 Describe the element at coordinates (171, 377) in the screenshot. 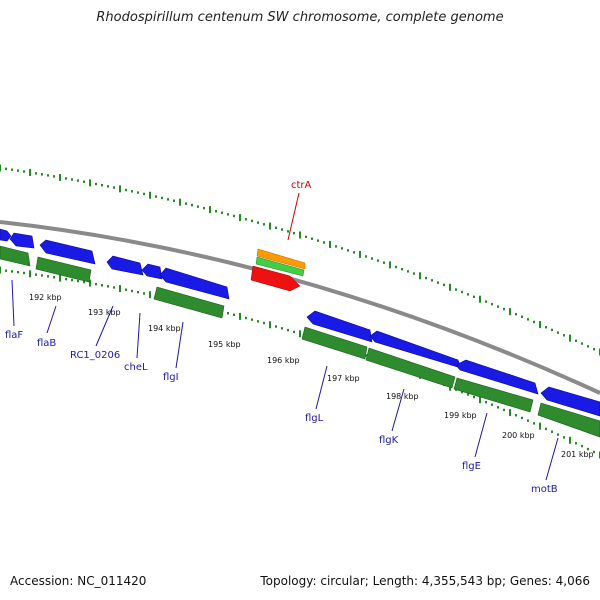

I see `gene-label: flgI` at that location.